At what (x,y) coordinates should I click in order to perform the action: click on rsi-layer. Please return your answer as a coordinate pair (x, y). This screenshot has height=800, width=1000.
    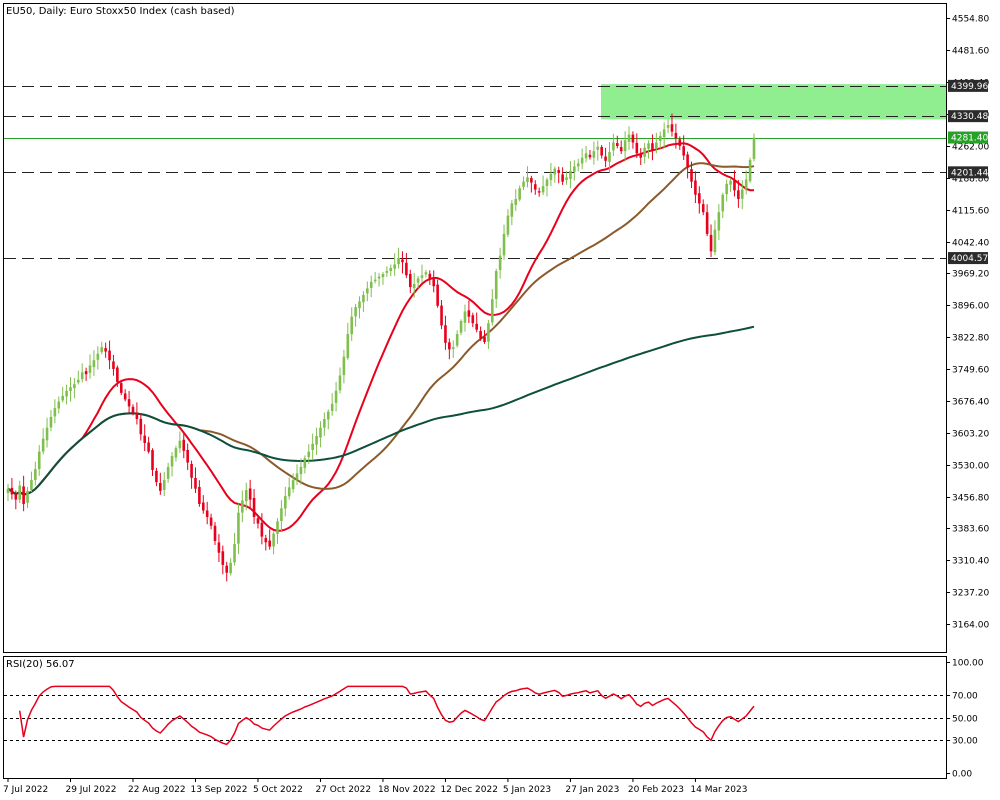
    Looking at the image, I should click on (475, 715).